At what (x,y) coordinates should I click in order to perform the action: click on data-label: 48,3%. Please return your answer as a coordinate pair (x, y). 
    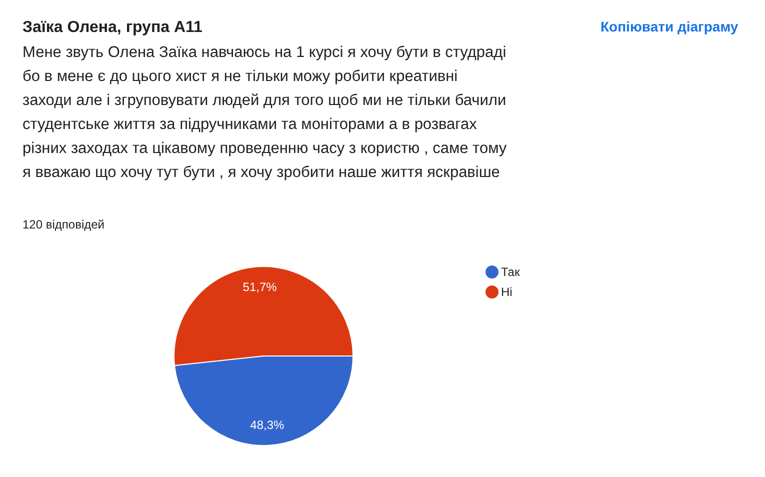
    Looking at the image, I should click on (267, 425).